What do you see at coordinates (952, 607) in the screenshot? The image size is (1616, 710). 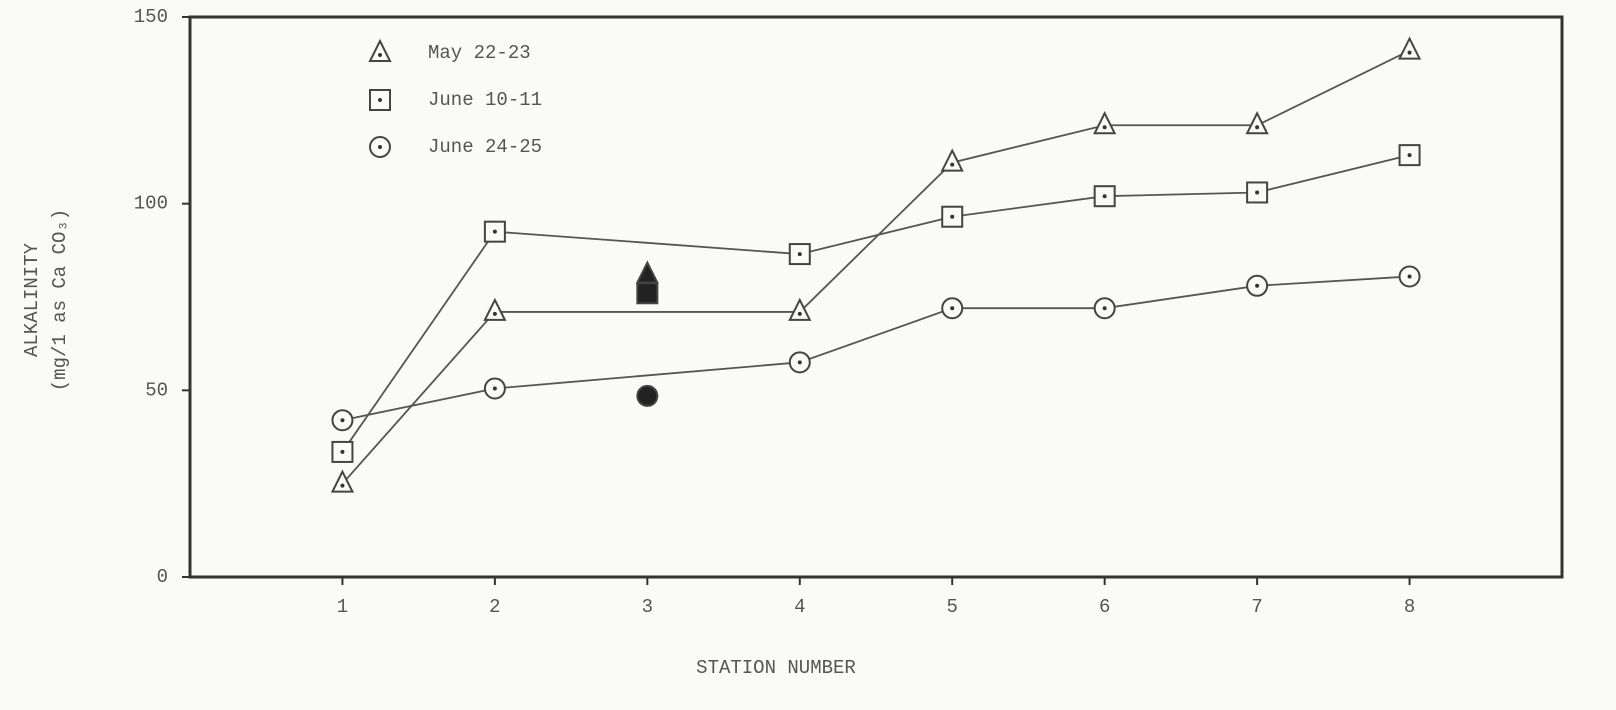 I see `x-tick-label: 5` at bounding box center [952, 607].